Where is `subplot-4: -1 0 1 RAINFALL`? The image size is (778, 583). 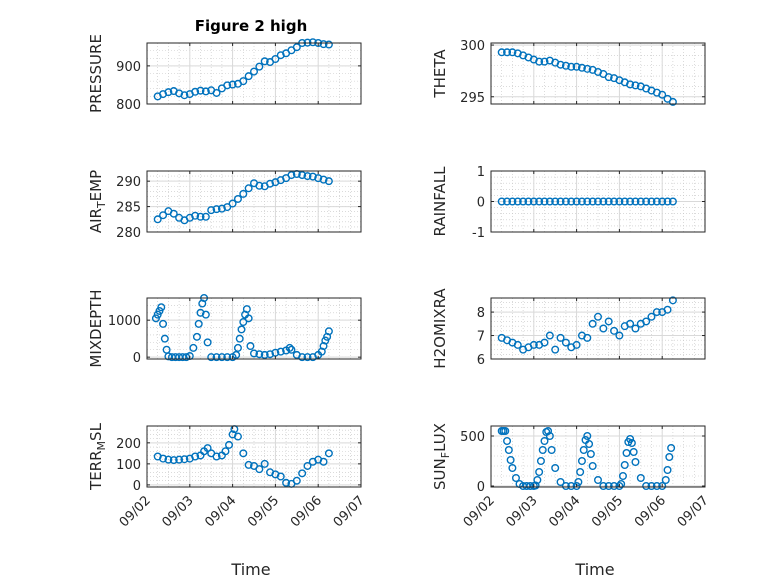
subplot-4: -1 0 1 RAINFALL is located at coordinates (568, 203).